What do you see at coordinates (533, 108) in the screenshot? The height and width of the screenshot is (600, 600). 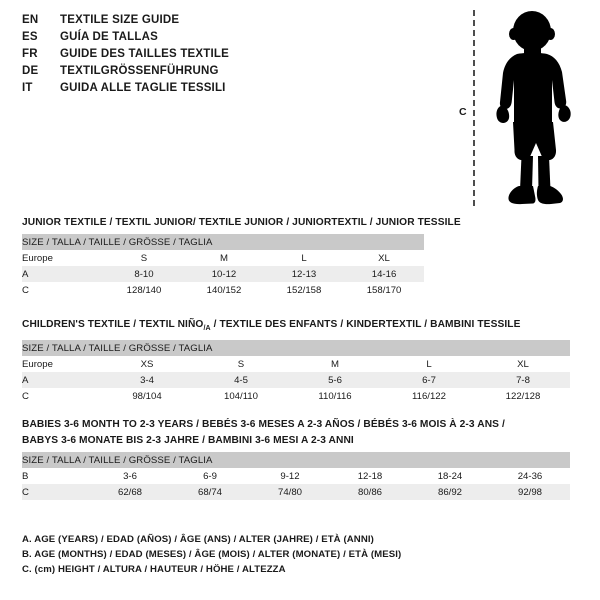 I see `toddler-silhouette-icon` at bounding box center [533, 108].